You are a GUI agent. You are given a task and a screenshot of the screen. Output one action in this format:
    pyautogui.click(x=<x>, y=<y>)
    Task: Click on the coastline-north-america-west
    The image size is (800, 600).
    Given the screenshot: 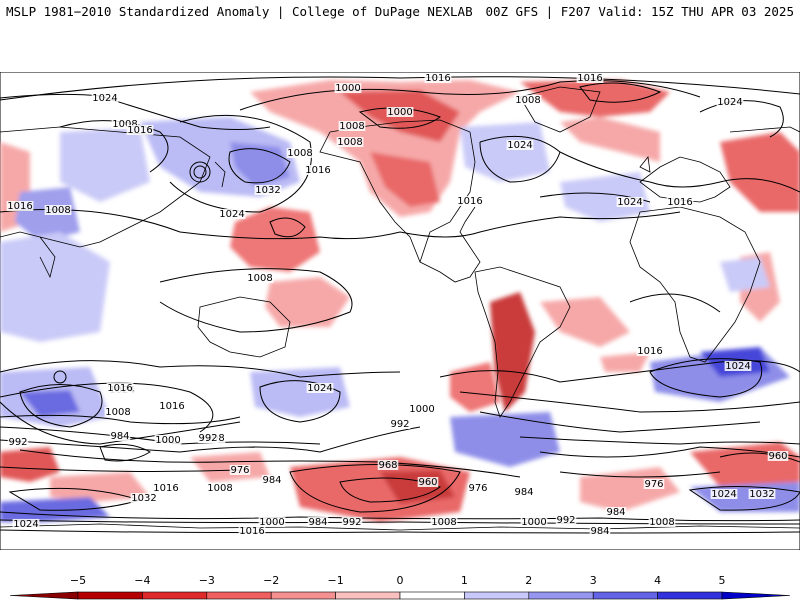 What is the action you would take?
    pyautogui.click(x=370, y=197)
    